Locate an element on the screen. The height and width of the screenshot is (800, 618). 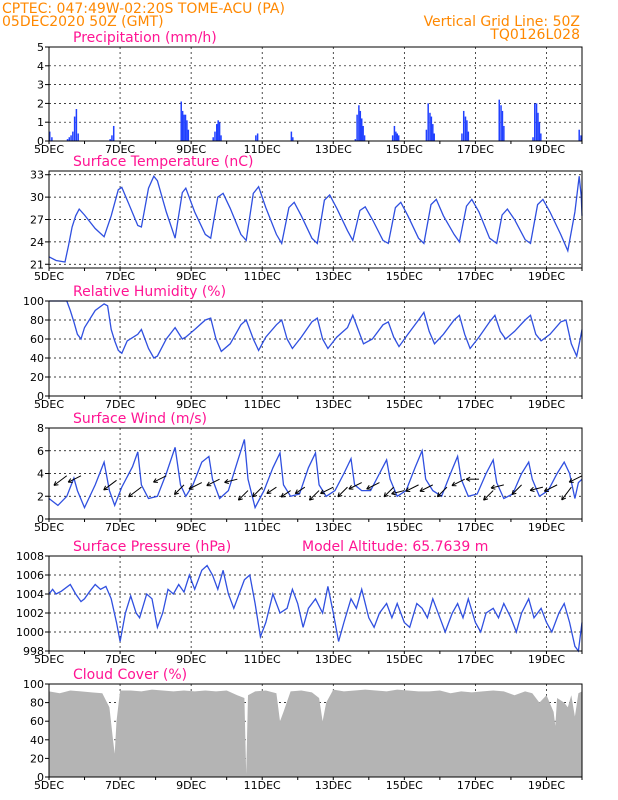
pres-x-tick: 5DEC is located at coordinates (49, 659).